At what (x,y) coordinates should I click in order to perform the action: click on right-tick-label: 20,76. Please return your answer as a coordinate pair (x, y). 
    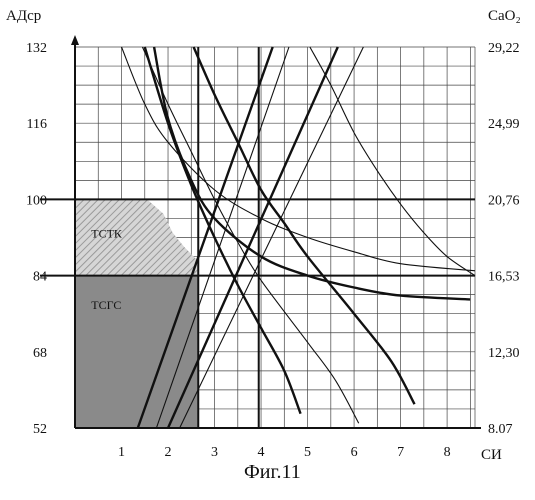
    Looking at the image, I should click on (504, 200).